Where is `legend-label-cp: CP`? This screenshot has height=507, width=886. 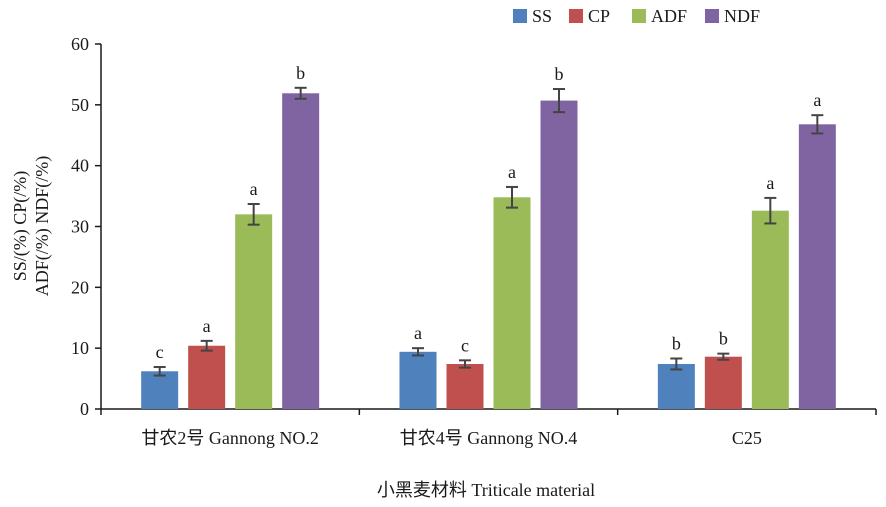 legend-label-cp: CP is located at coordinates (599, 16).